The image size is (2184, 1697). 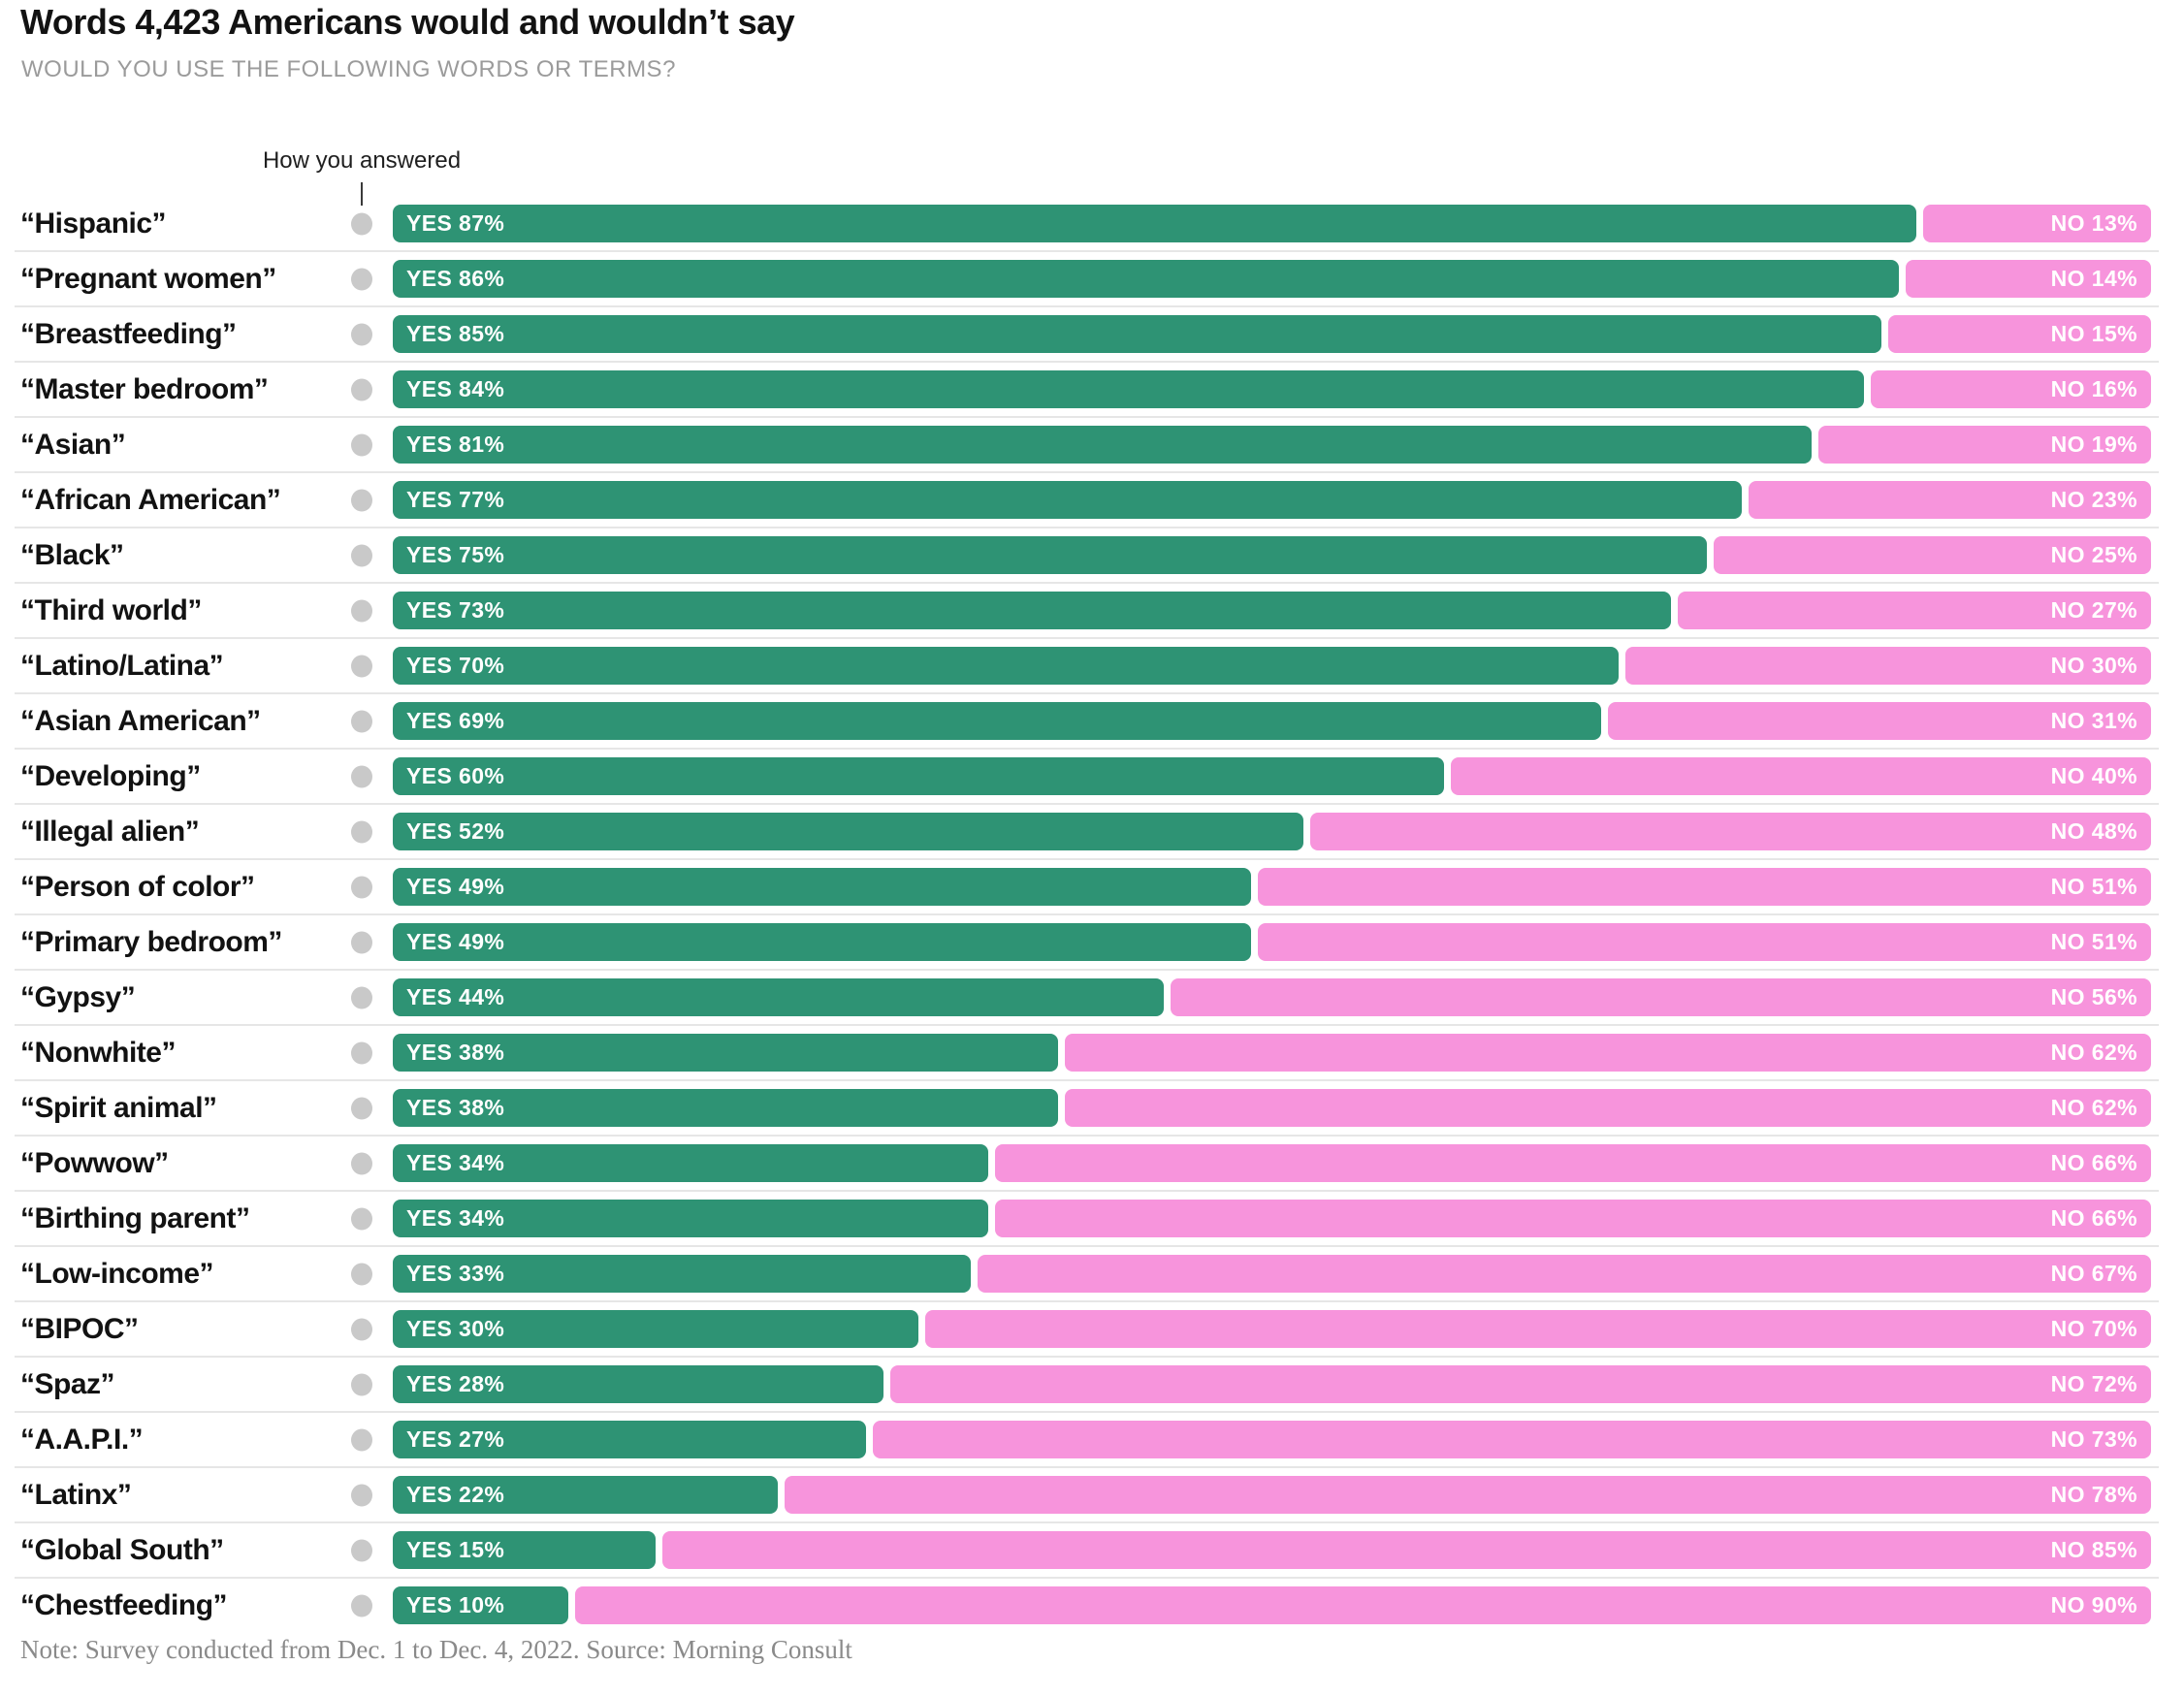 I want to click on no-bar-label: NO 31%, so click(x=2093, y=720).